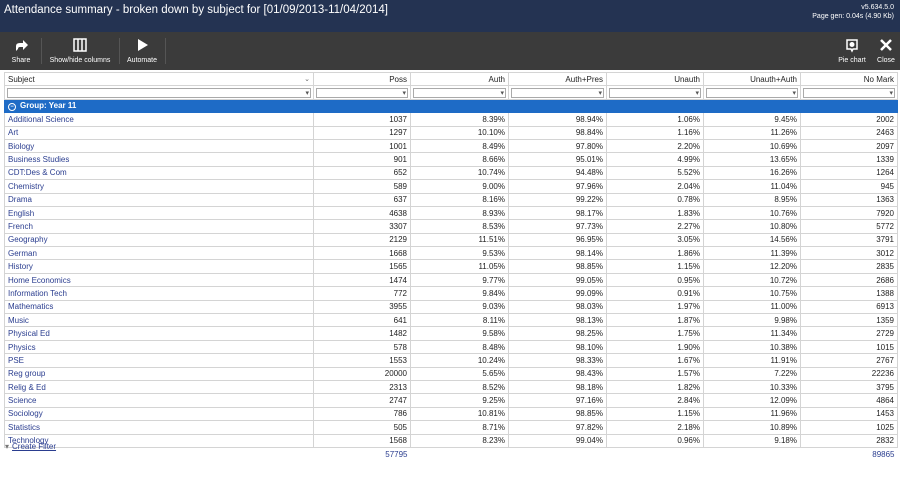 The height and width of the screenshot is (483, 900). I want to click on cell-subject: Business Studies, so click(159, 159).